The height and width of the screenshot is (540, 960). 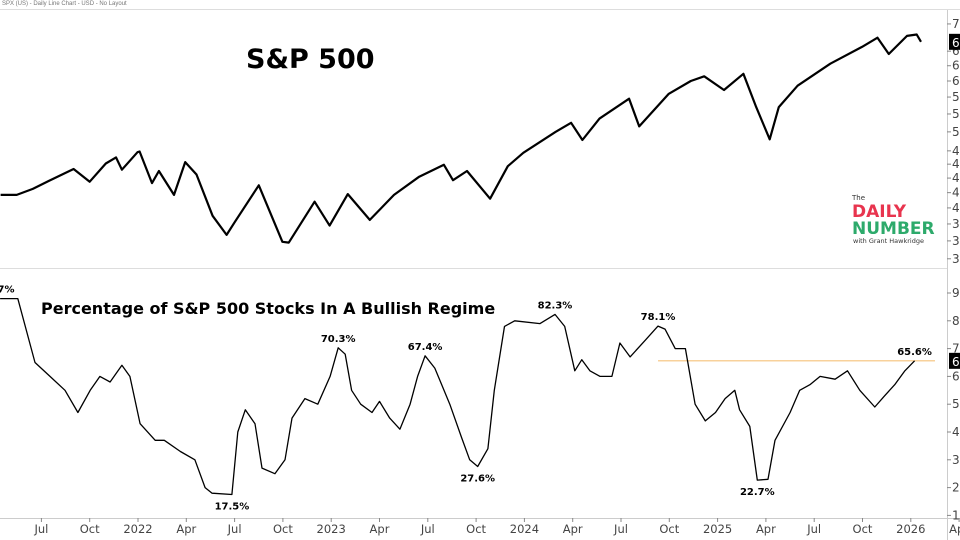 I want to click on peak-trough-label: 17.5%, so click(x=232, y=507).